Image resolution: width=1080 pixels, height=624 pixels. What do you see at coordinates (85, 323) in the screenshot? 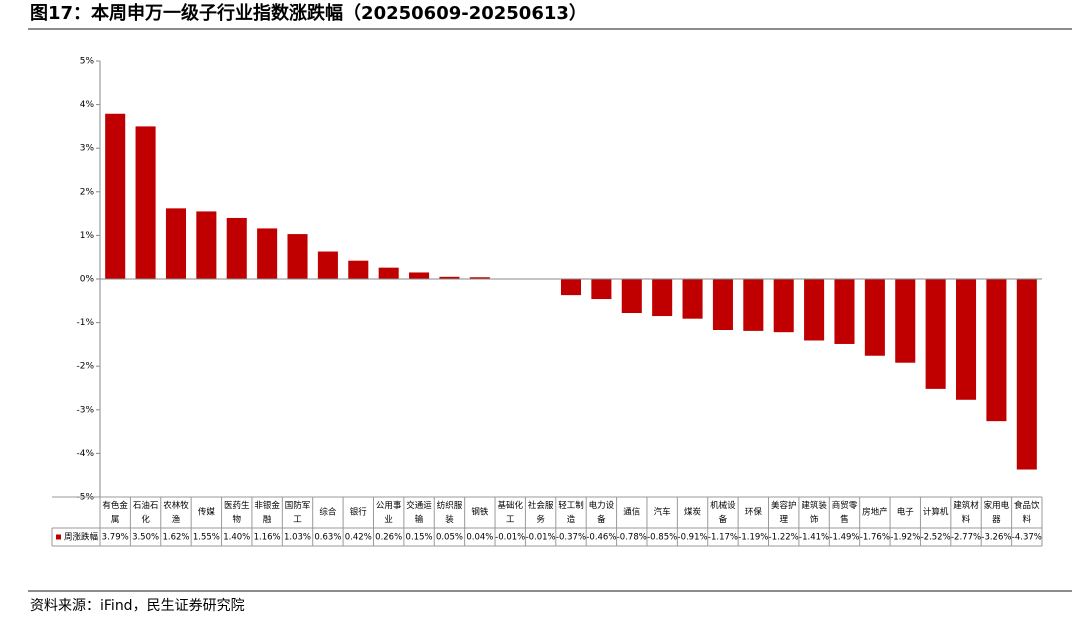
I see `y-tick-label: -1%` at bounding box center [85, 323].